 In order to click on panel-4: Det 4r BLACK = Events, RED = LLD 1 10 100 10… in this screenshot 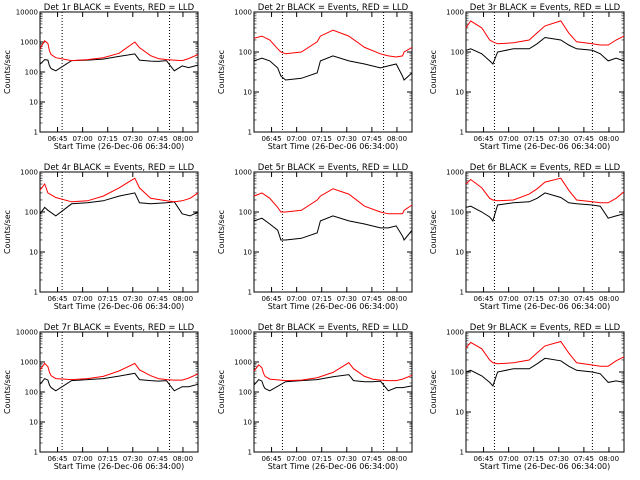, I will do `click(101, 237)`.